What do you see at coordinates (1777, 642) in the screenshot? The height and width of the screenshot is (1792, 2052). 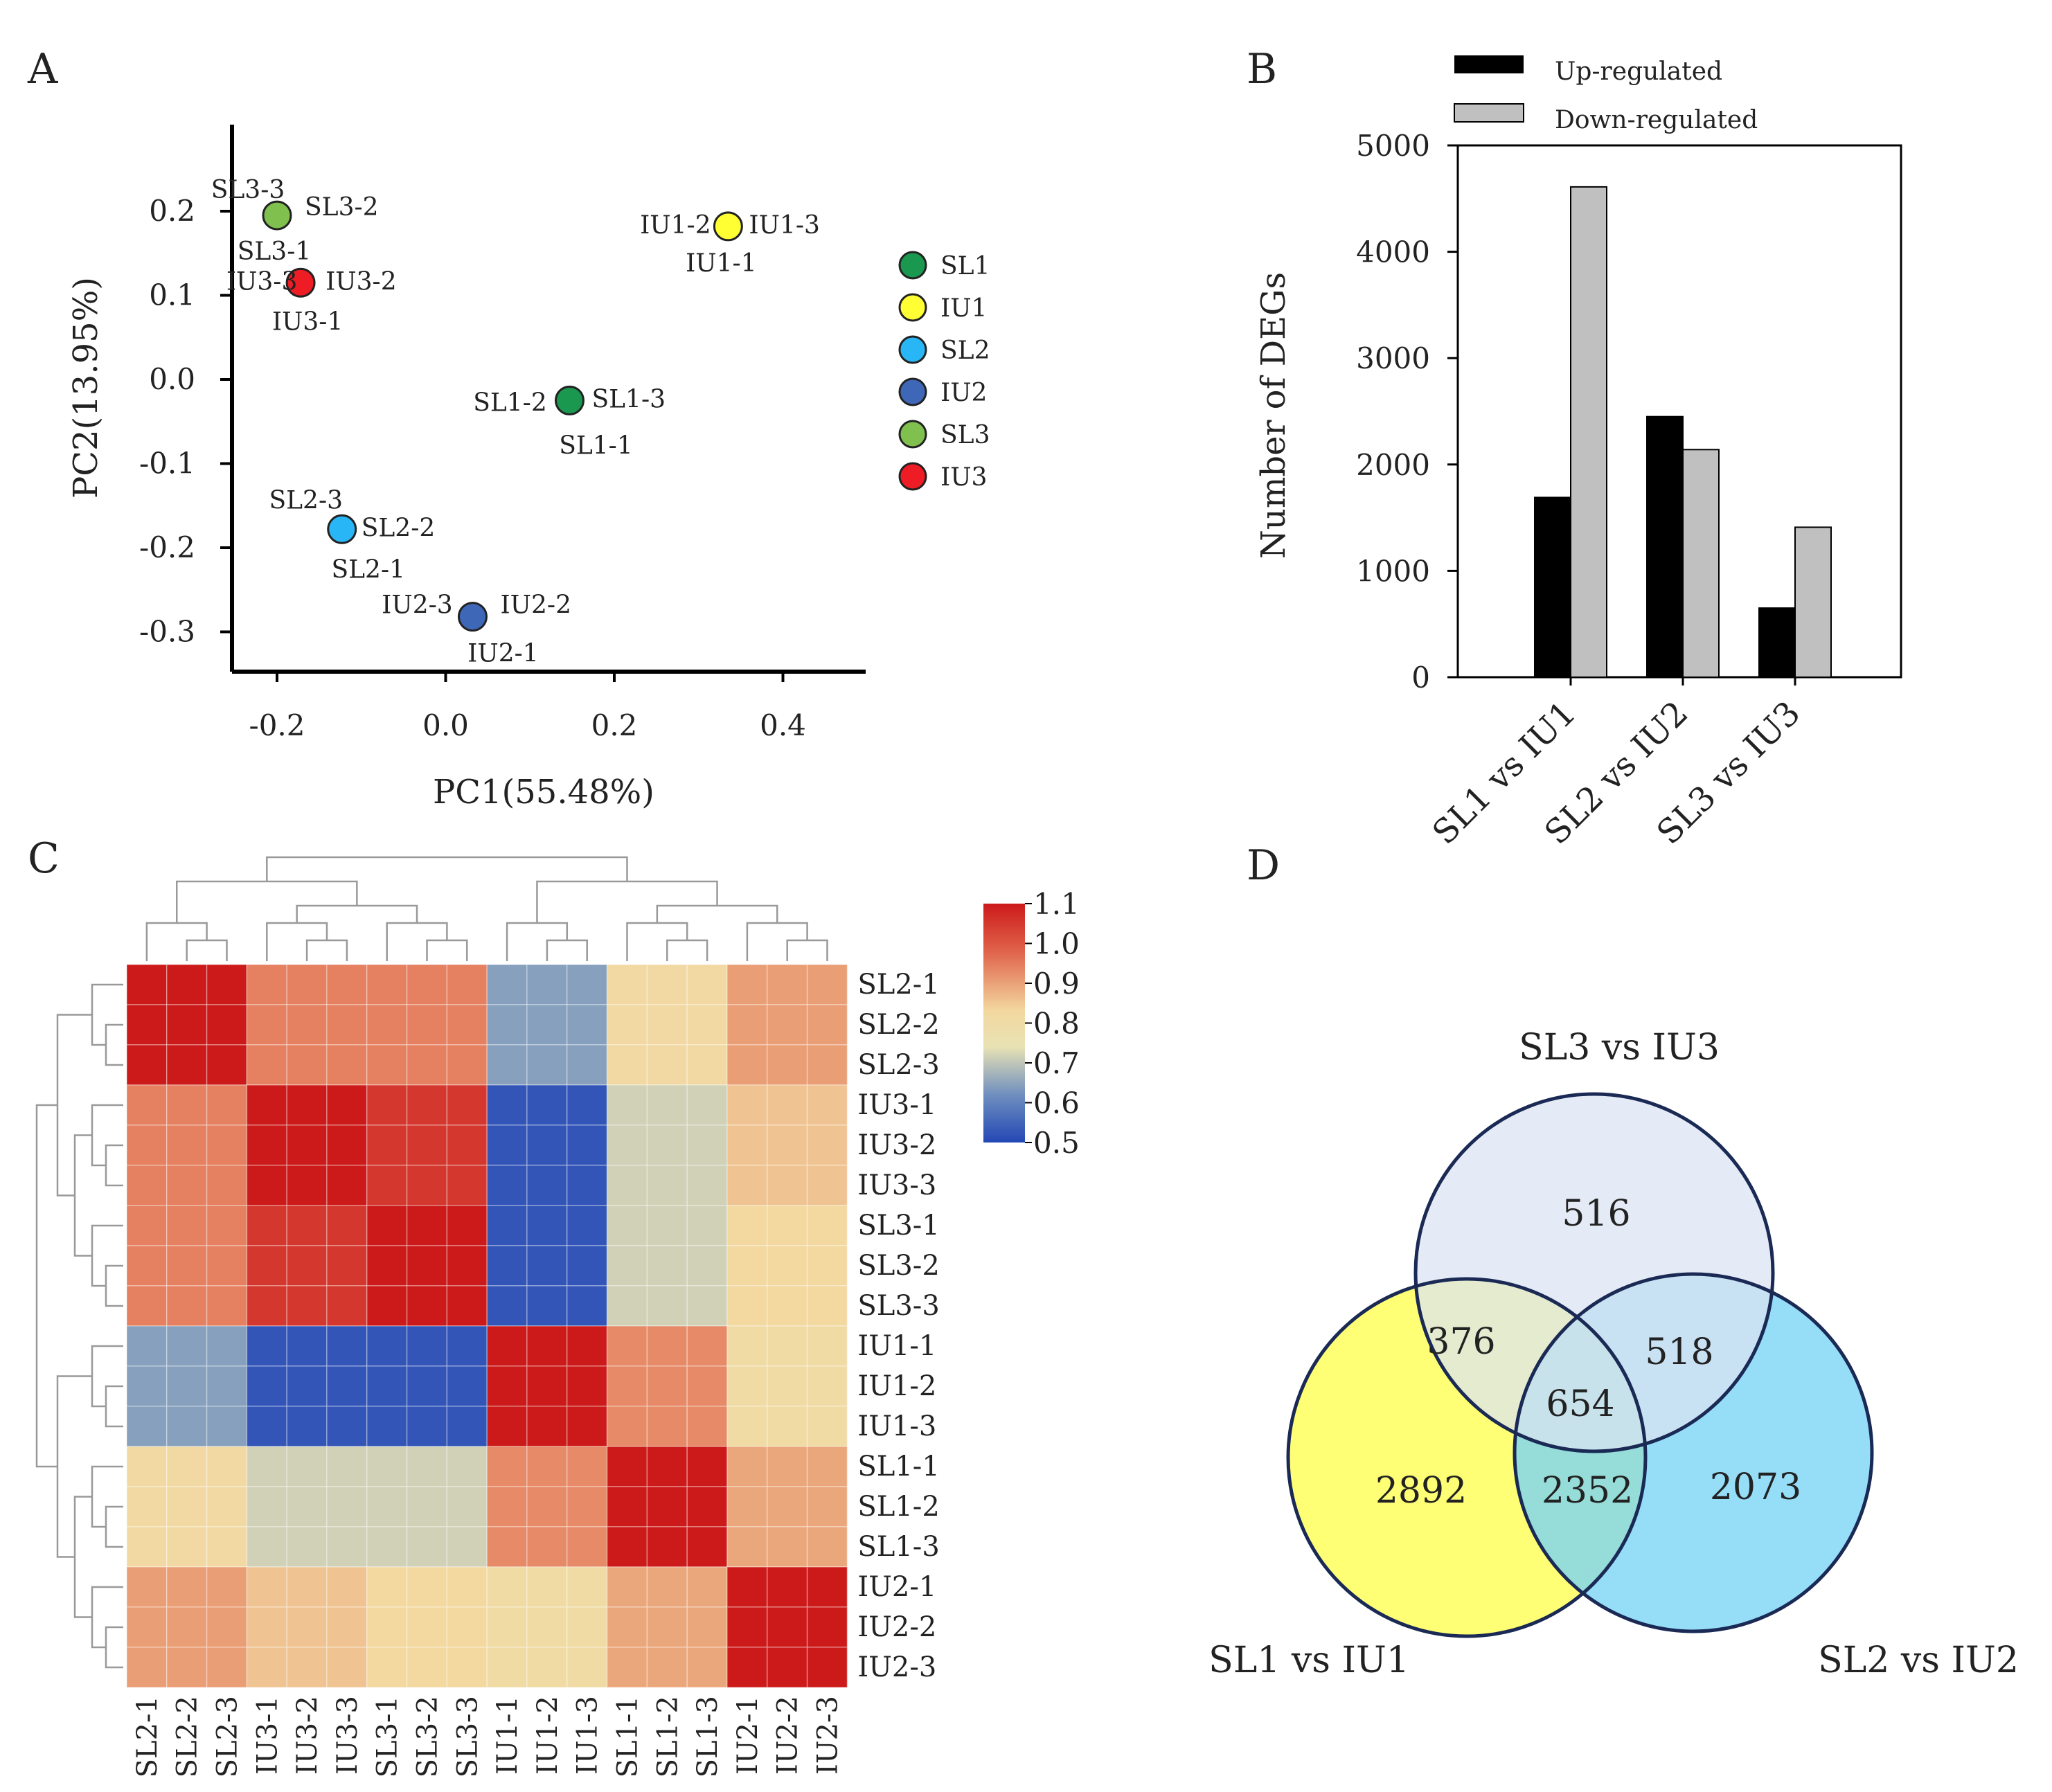 I see `bar-up` at bounding box center [1777, 642].